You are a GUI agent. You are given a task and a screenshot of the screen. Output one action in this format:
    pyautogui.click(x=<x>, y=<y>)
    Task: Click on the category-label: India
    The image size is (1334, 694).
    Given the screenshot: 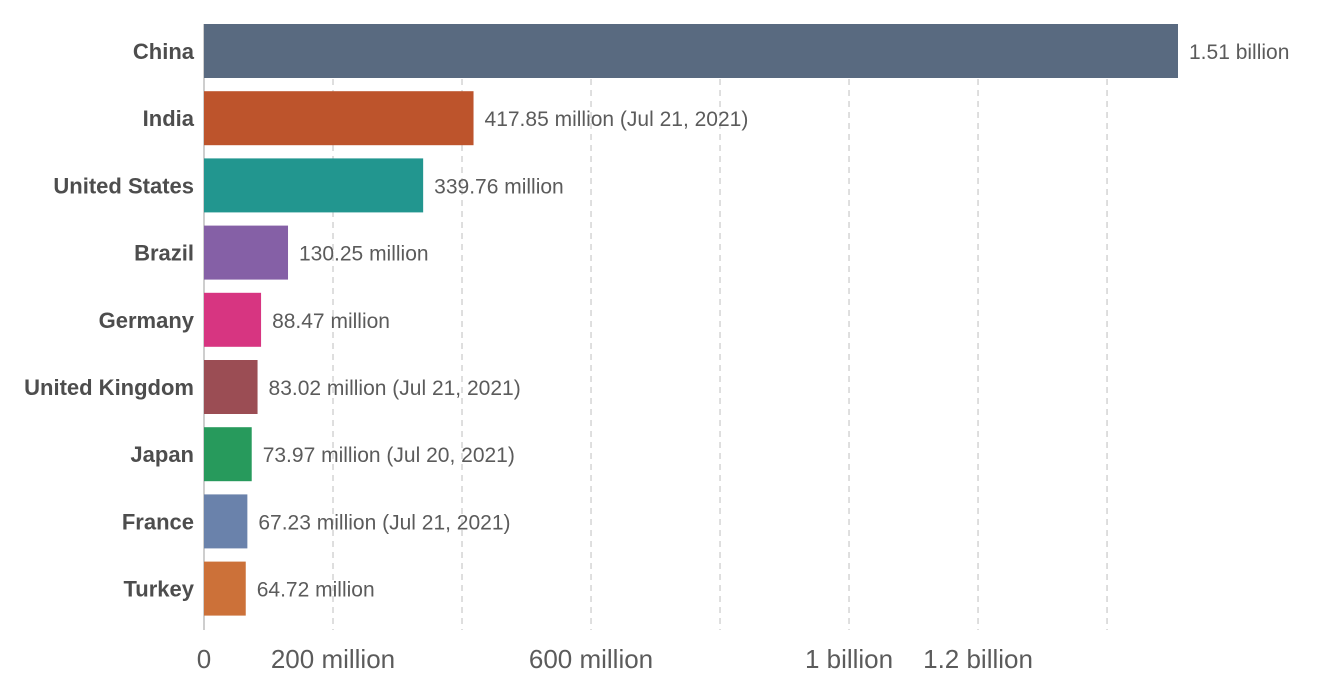 What is the action you would take?
    pyautogui.click(x=169, y=118)
    